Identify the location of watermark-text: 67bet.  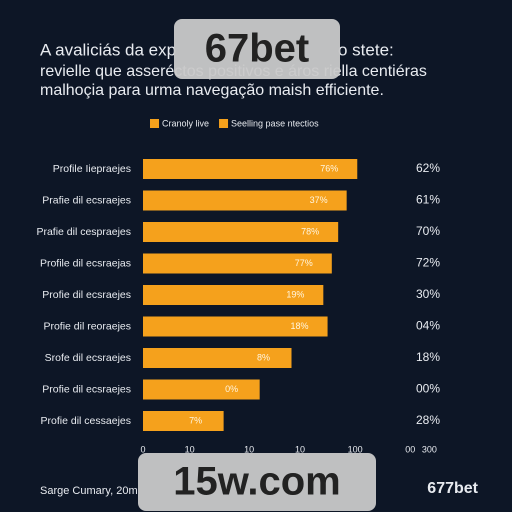
(257, 49).